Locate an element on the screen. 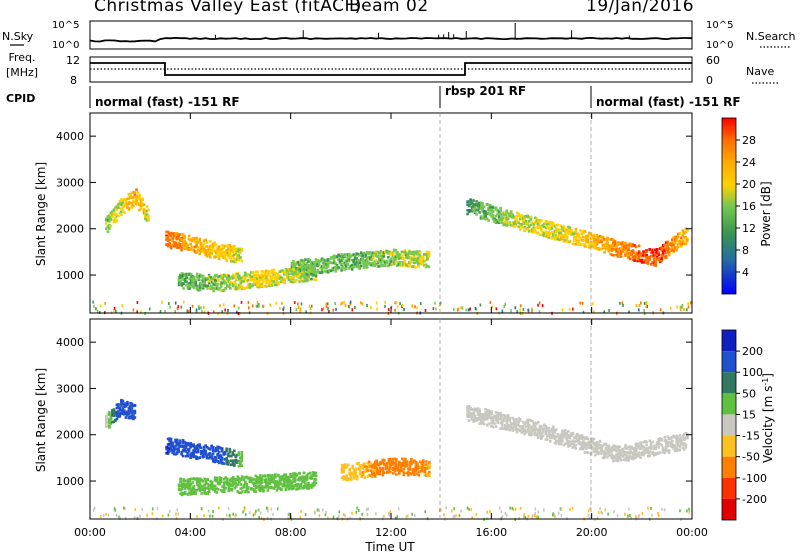  freq-tick-top: 12 is located at coordinates (73, 60).